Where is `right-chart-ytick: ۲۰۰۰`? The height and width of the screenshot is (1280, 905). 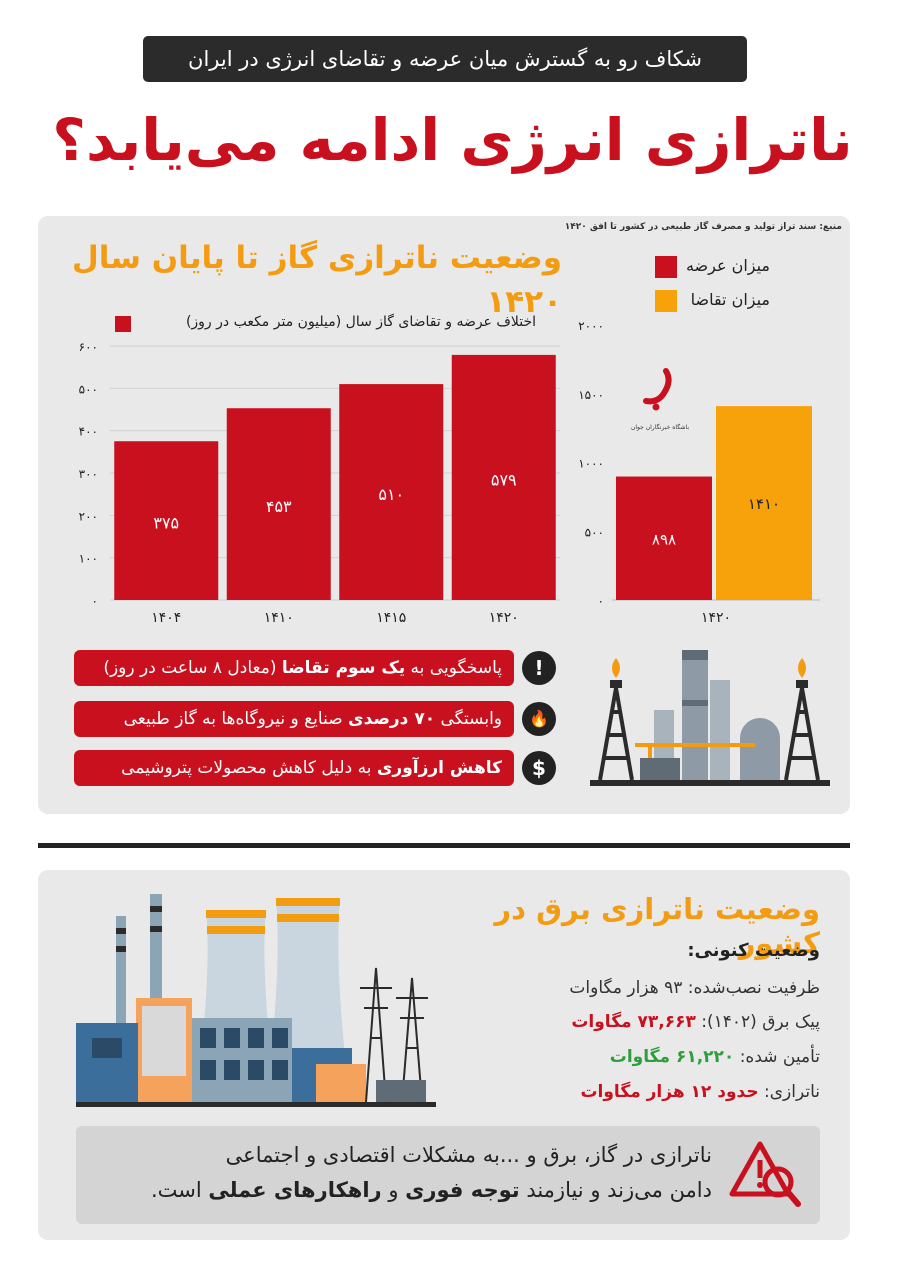
right-chart-ytick: ۲۰۰۰ is located at coordinates (591, 326).